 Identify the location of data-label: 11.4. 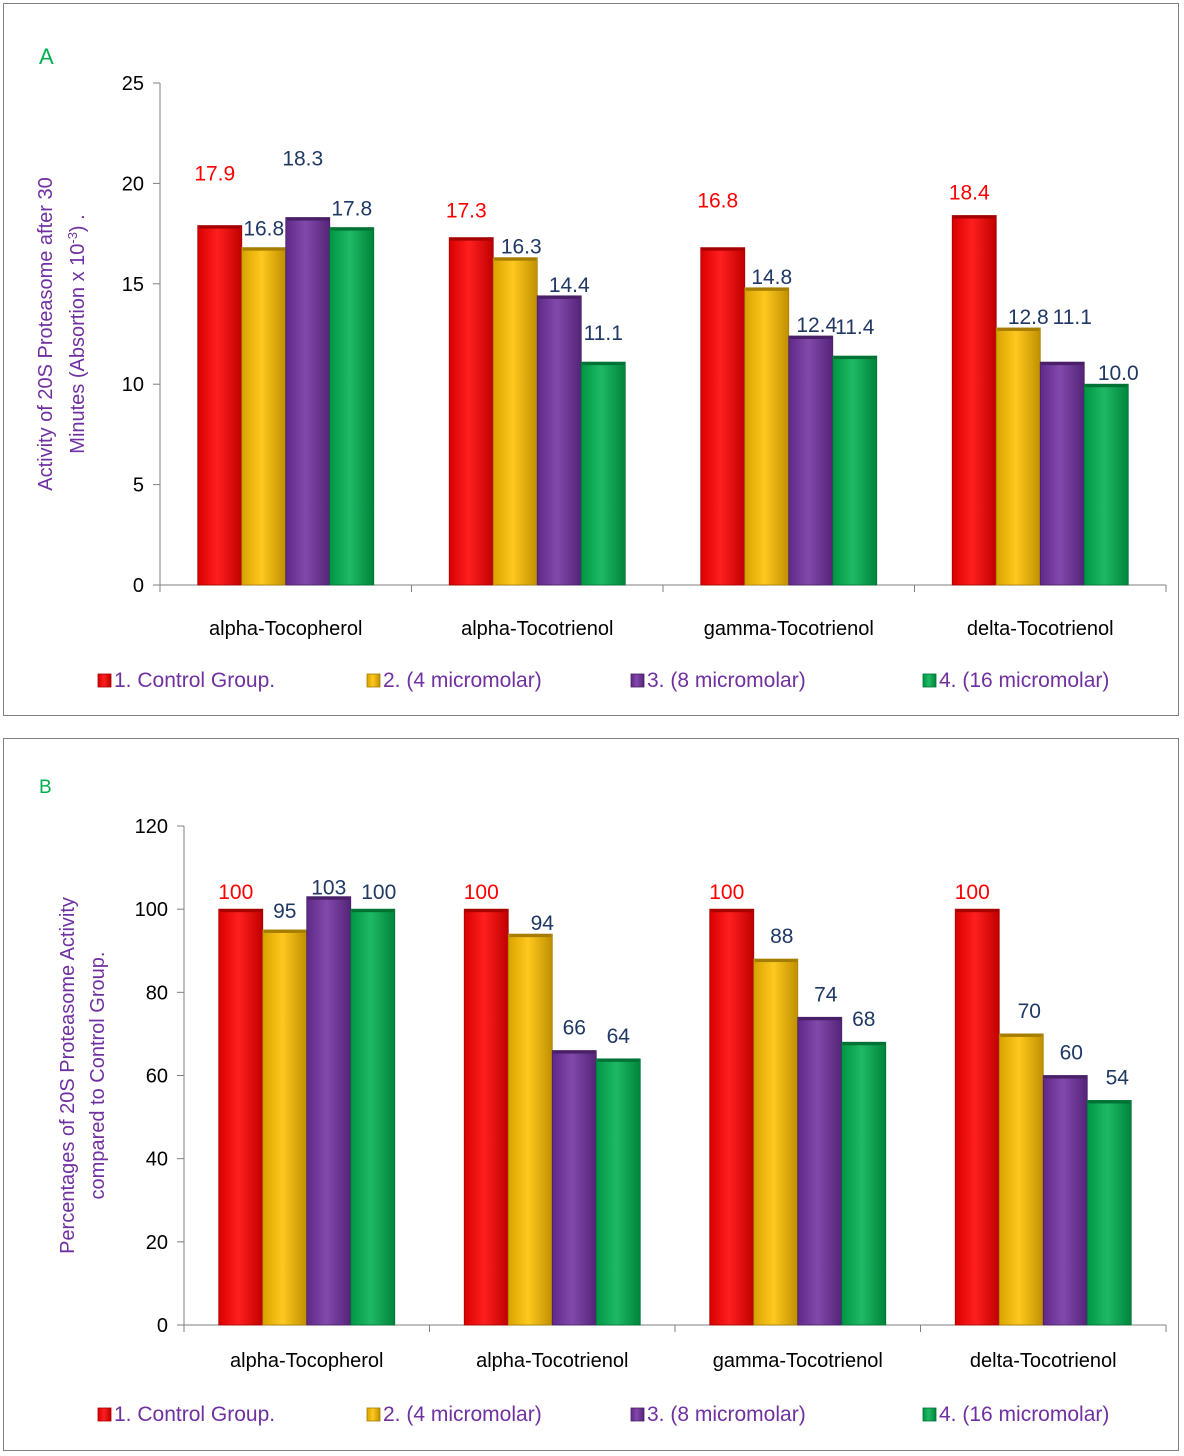
(855, 327).